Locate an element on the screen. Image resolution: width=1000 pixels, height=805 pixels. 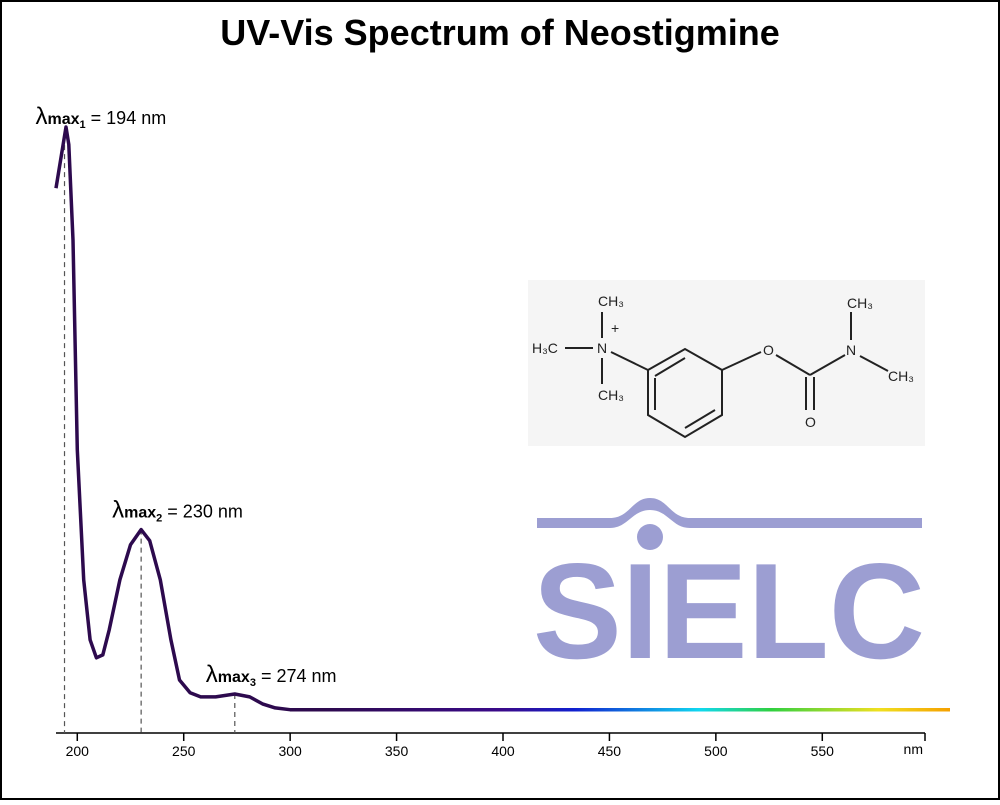
peak-label: λmax2 = 230 nm is located at coordinates (177, 511).